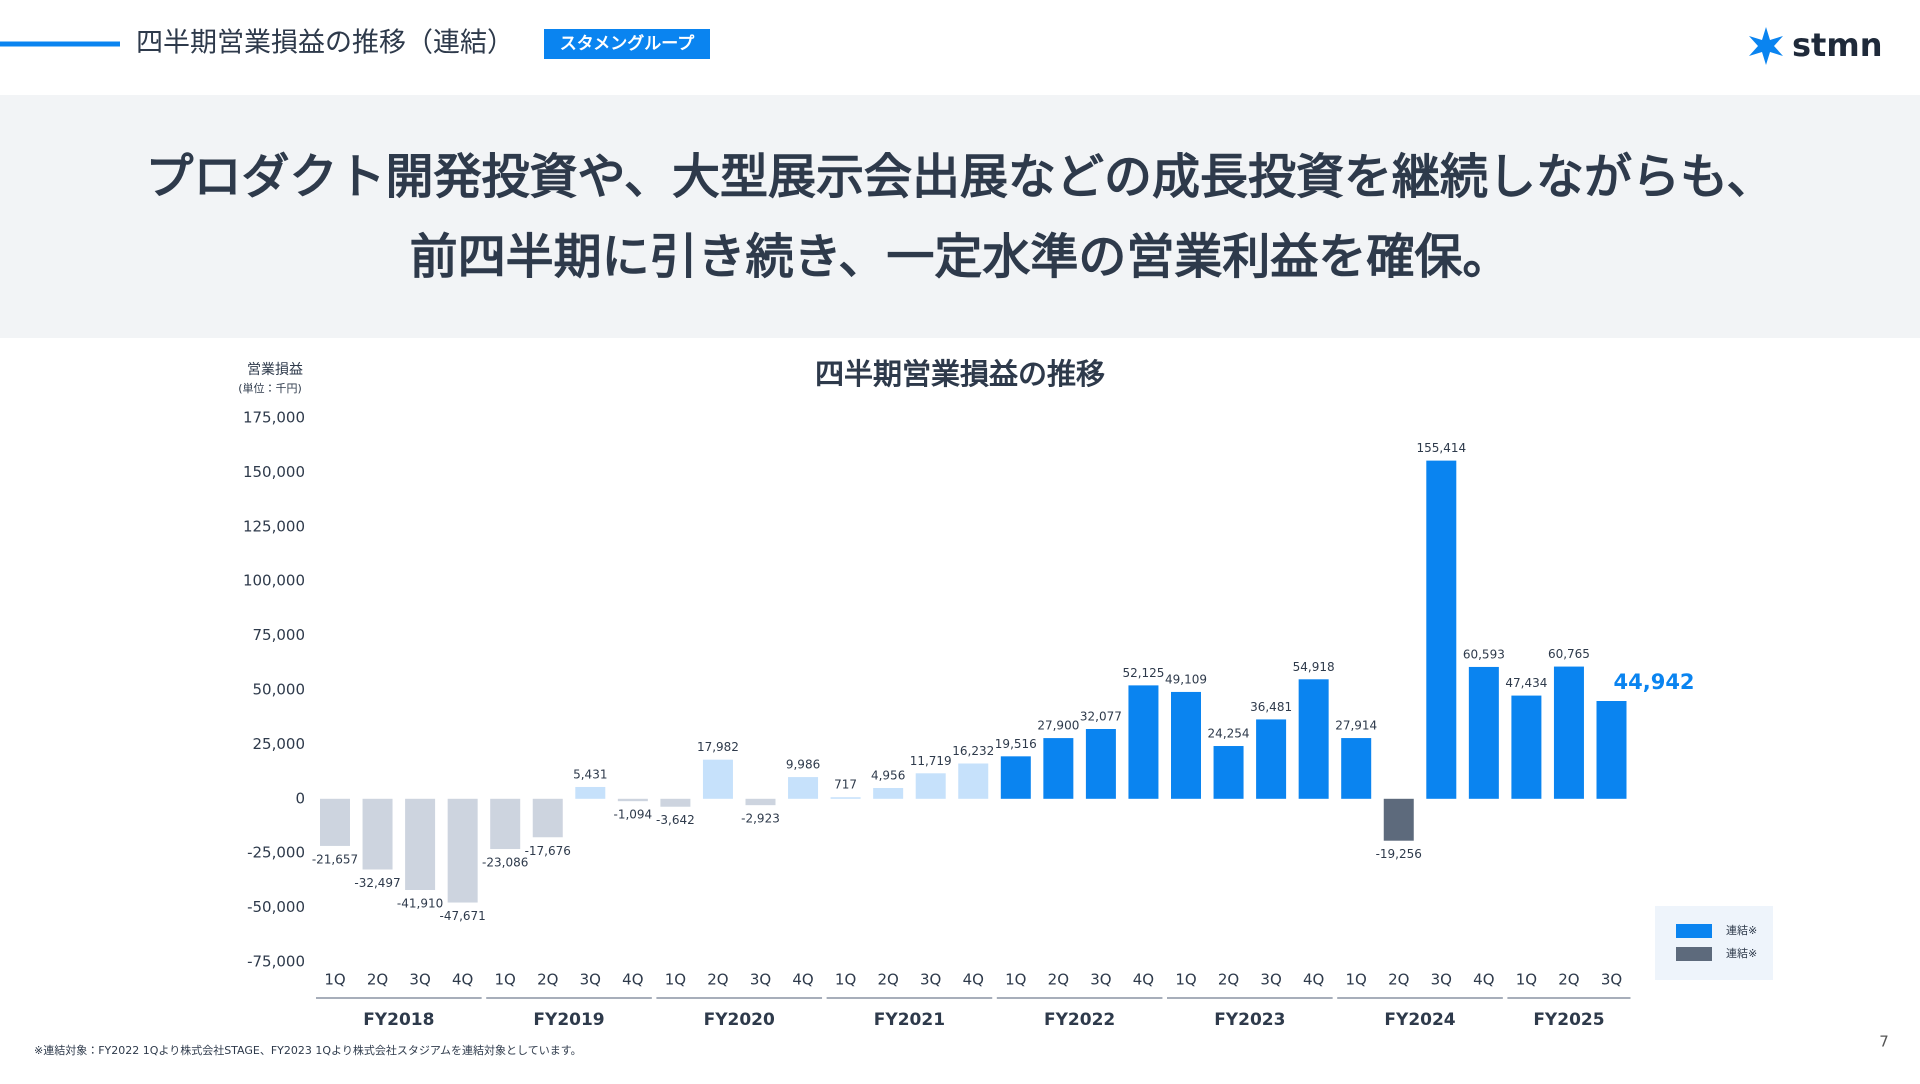  I want to click on value-label: 27,914, so click(1356, 726).